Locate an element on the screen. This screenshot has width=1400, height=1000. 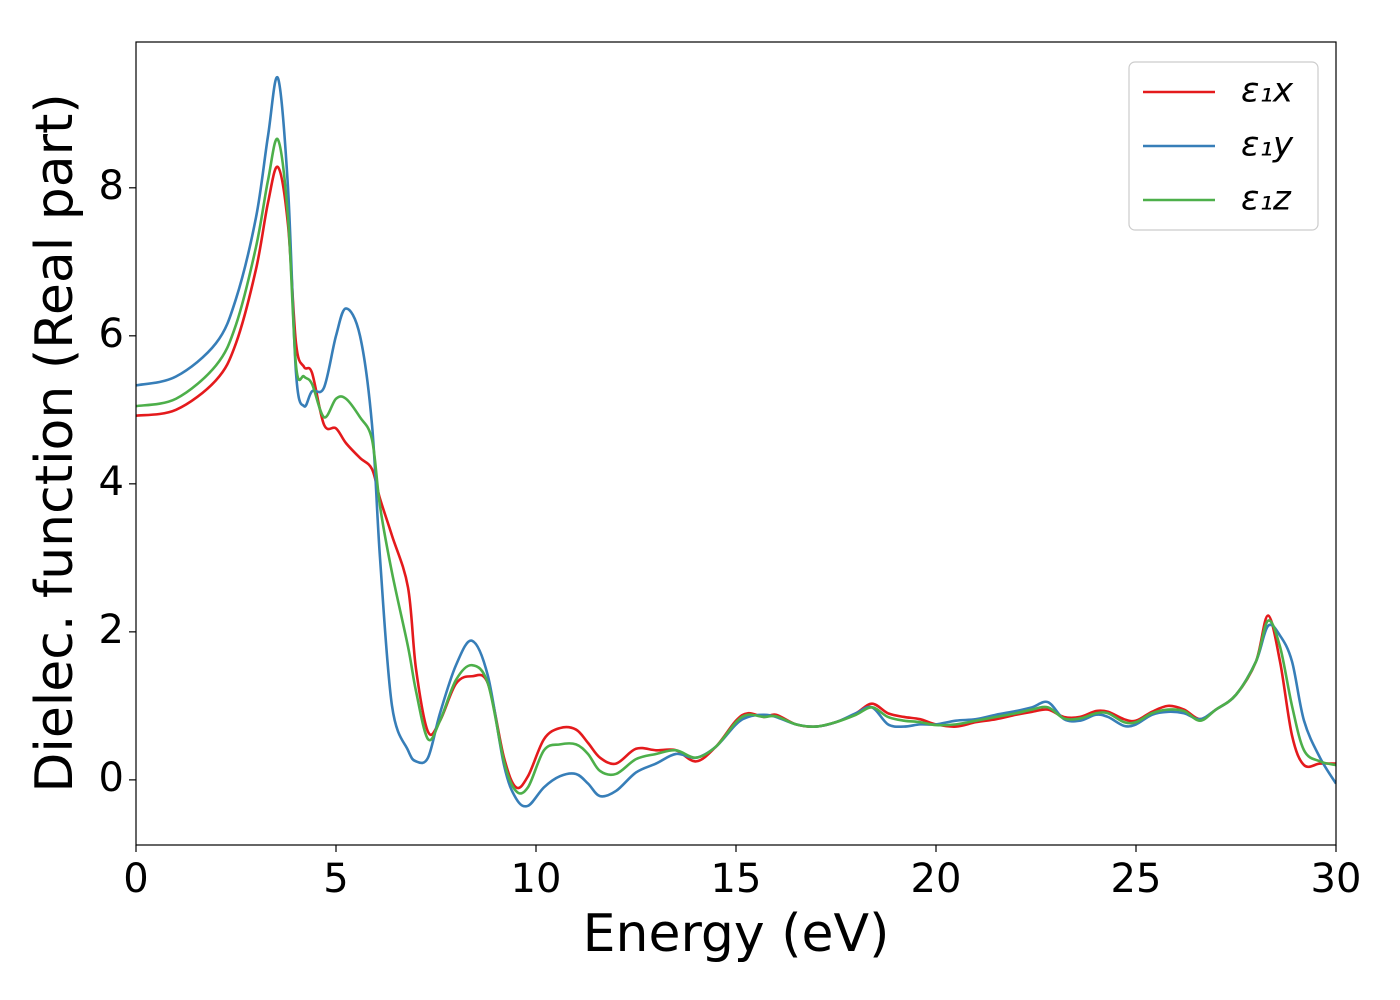
x-tick-label: 5 is located at coordinates (335, 879).